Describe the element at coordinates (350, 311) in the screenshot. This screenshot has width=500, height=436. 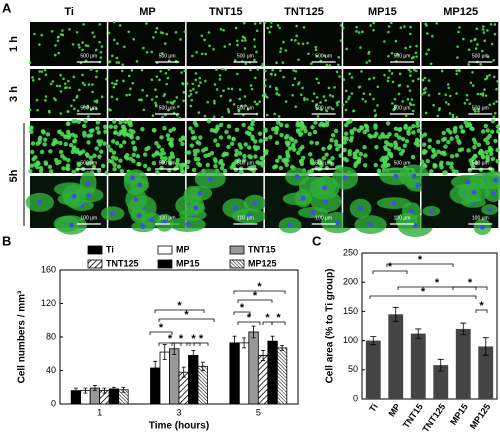
I see `y-tick-label: 150` at that location.